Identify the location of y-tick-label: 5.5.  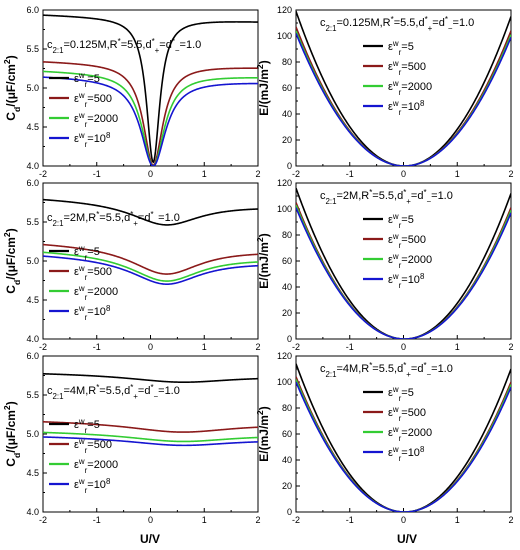
(32, 49).